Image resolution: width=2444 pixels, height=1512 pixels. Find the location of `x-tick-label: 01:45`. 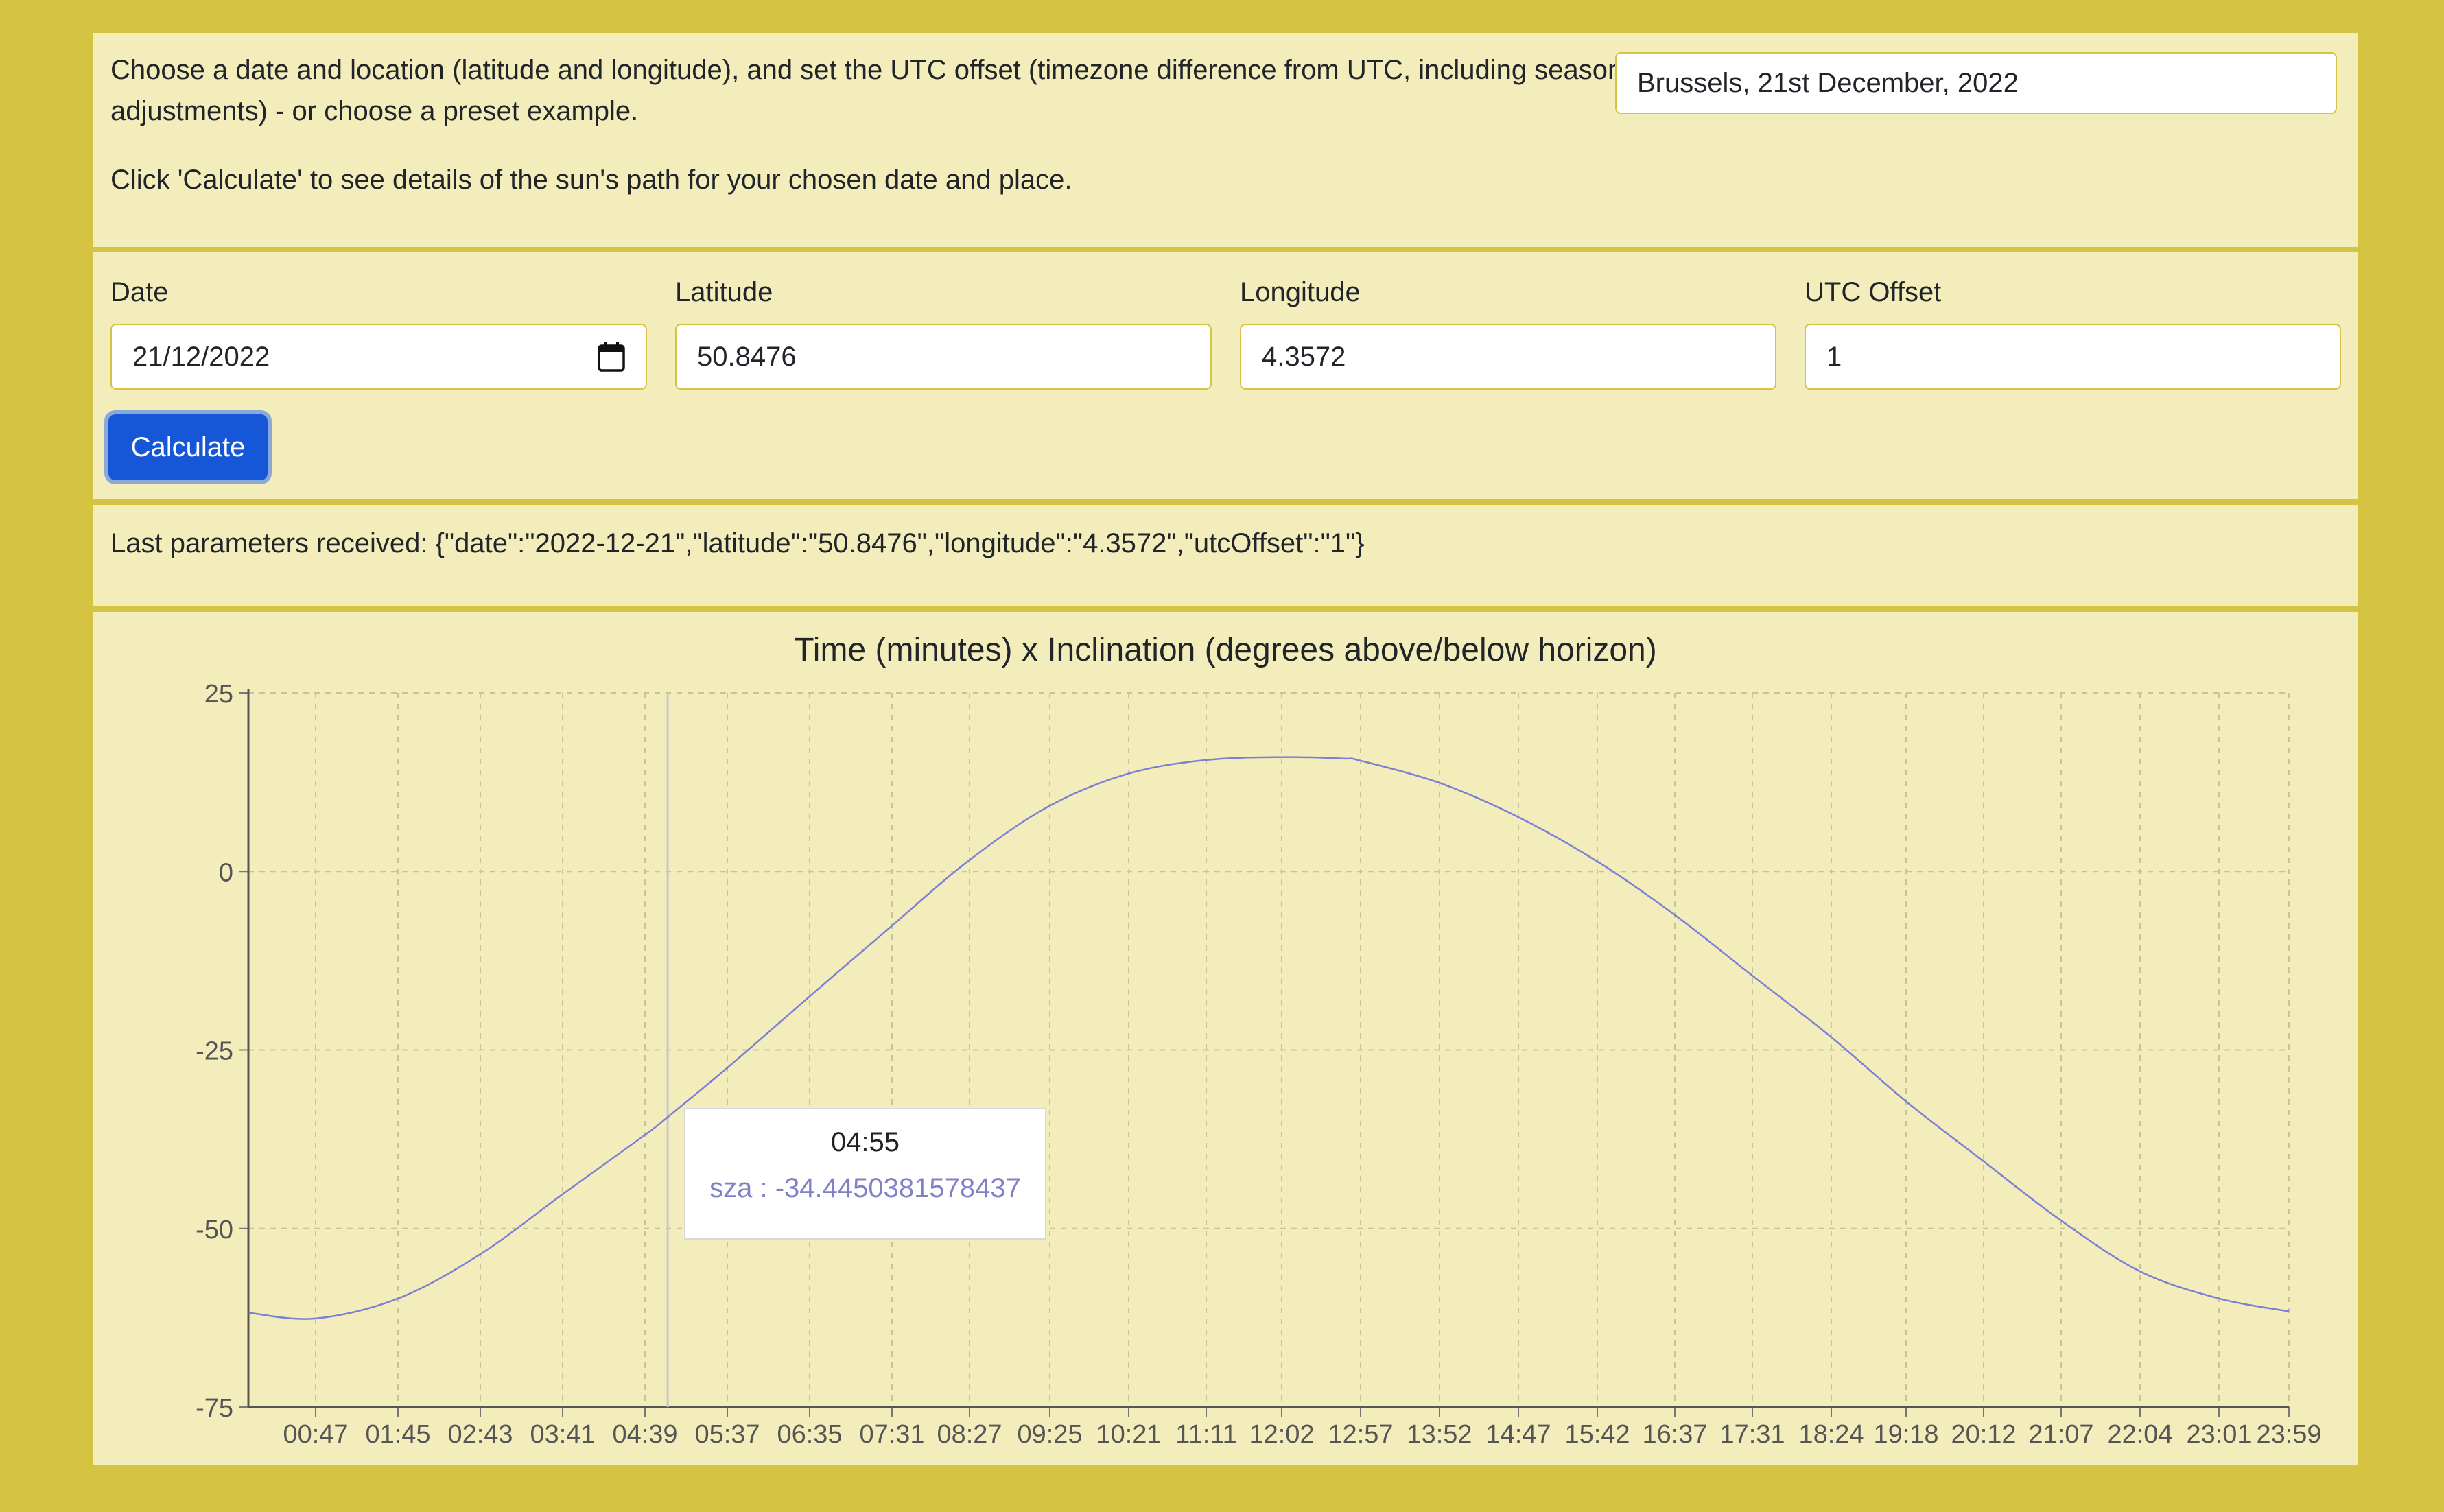

x-tick-label: 01:45 is located at coordinates (397, 1434).